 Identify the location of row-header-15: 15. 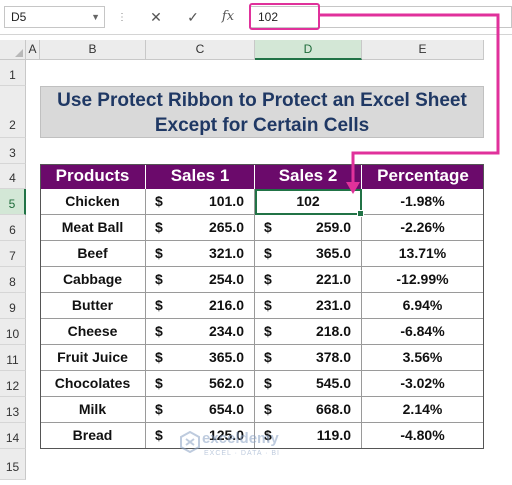
(13, 464).